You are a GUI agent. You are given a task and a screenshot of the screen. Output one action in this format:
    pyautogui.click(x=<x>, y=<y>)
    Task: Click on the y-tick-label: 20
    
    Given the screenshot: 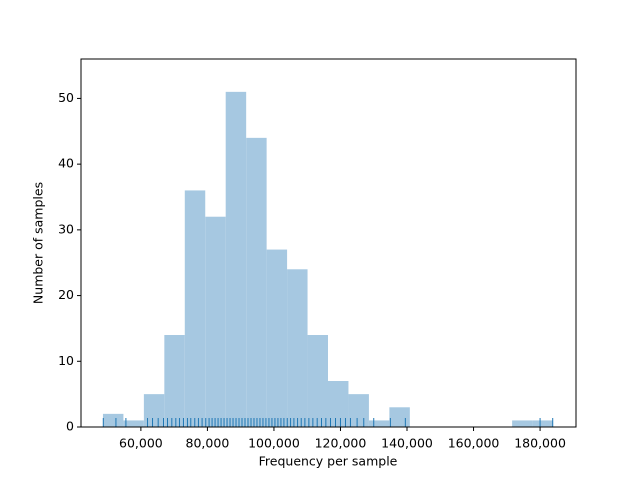 What is the action you would take?
    pyautogui.click(x=66, y=294)
    